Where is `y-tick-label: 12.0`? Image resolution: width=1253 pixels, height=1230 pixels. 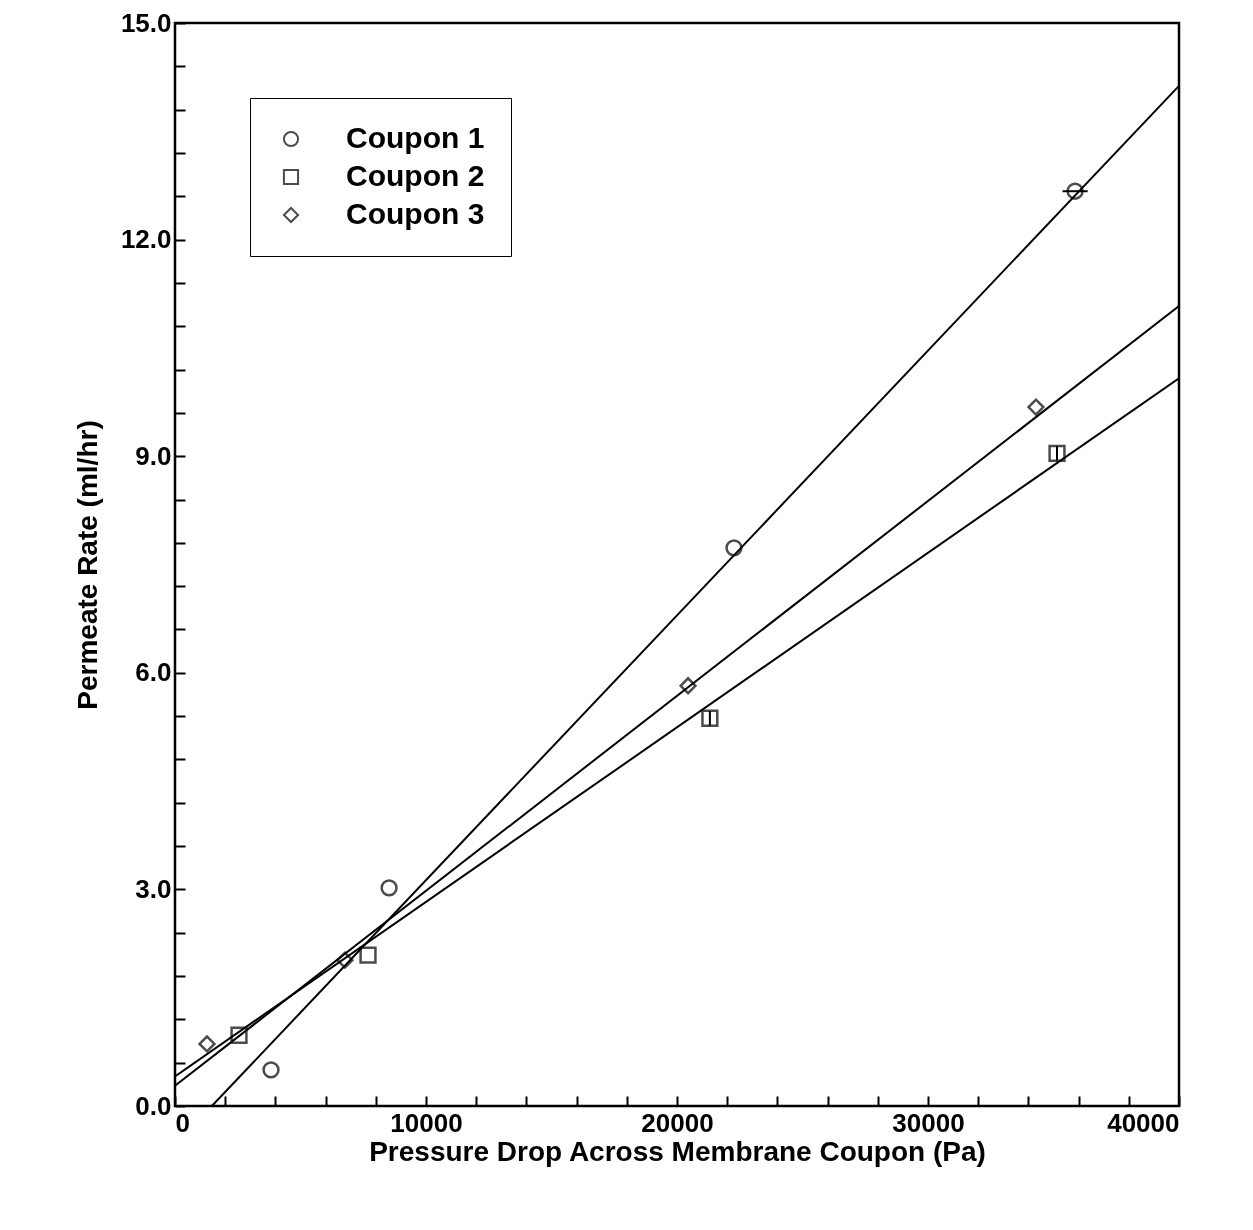 y-tick-label: 12.0 is located at coordinates (146, 239).